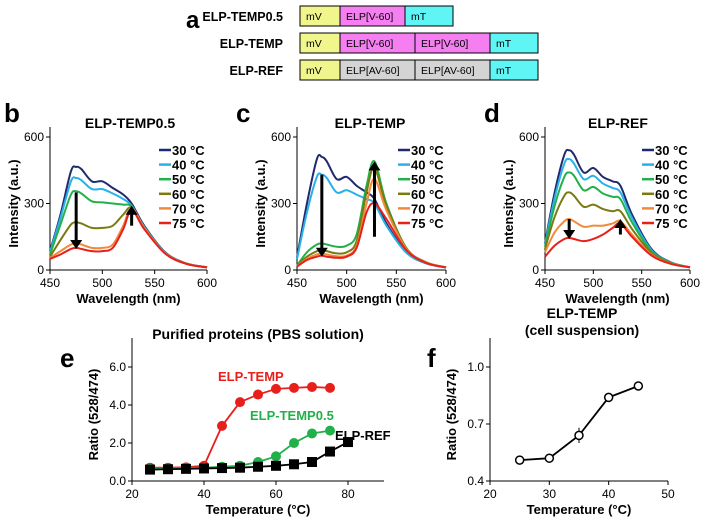 The width and height of the screenshot is (708, 521). What do you see at coordinates (251, 44) in the screenshot?
I see `construct-name: ELP-TEMP` at bounding box center [251, 44].